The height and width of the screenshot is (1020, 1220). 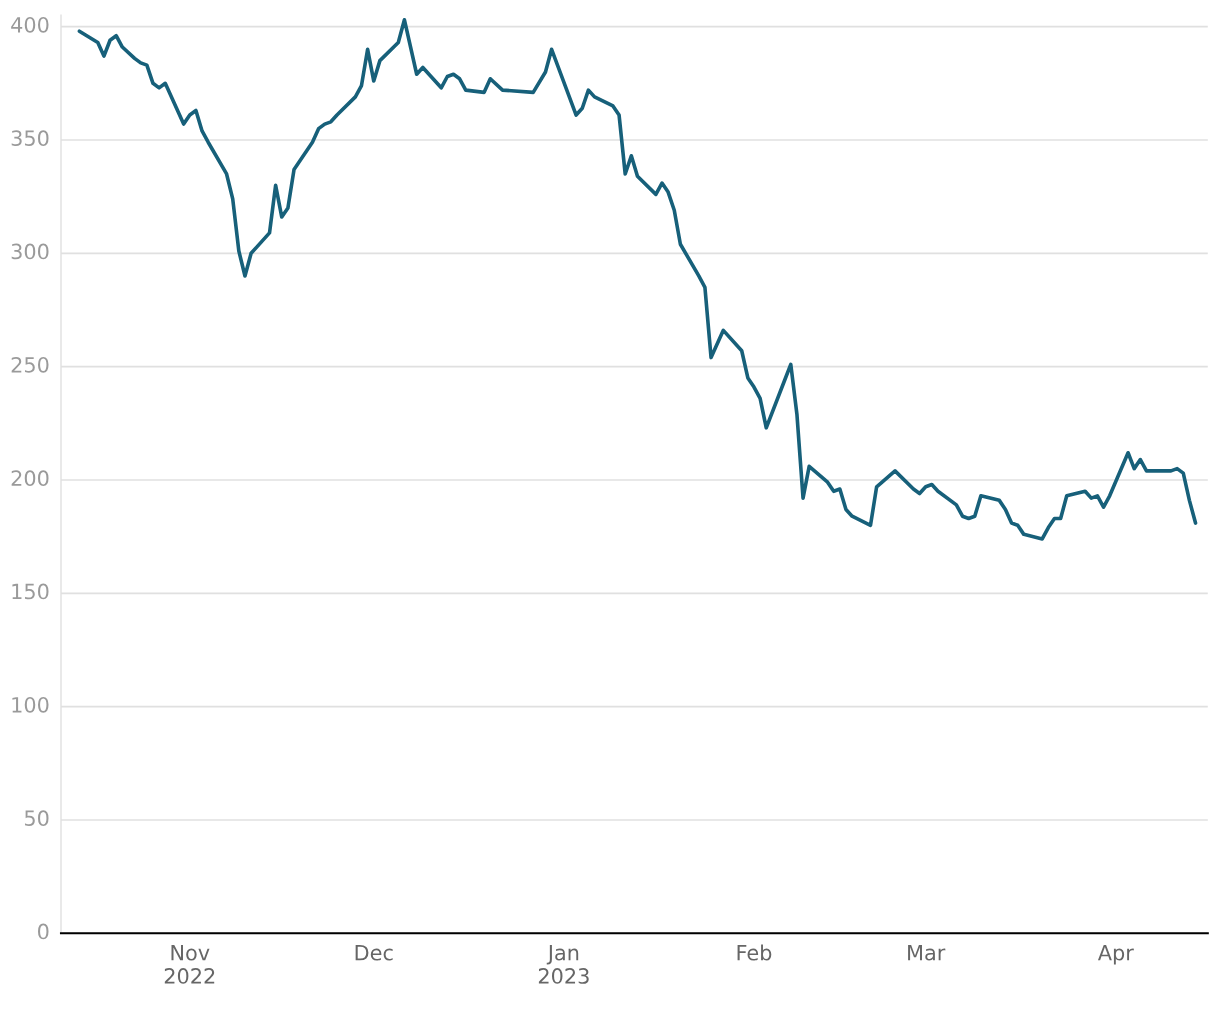 I want to click on x-tick-label: Feb, so click(x=754, y=952).